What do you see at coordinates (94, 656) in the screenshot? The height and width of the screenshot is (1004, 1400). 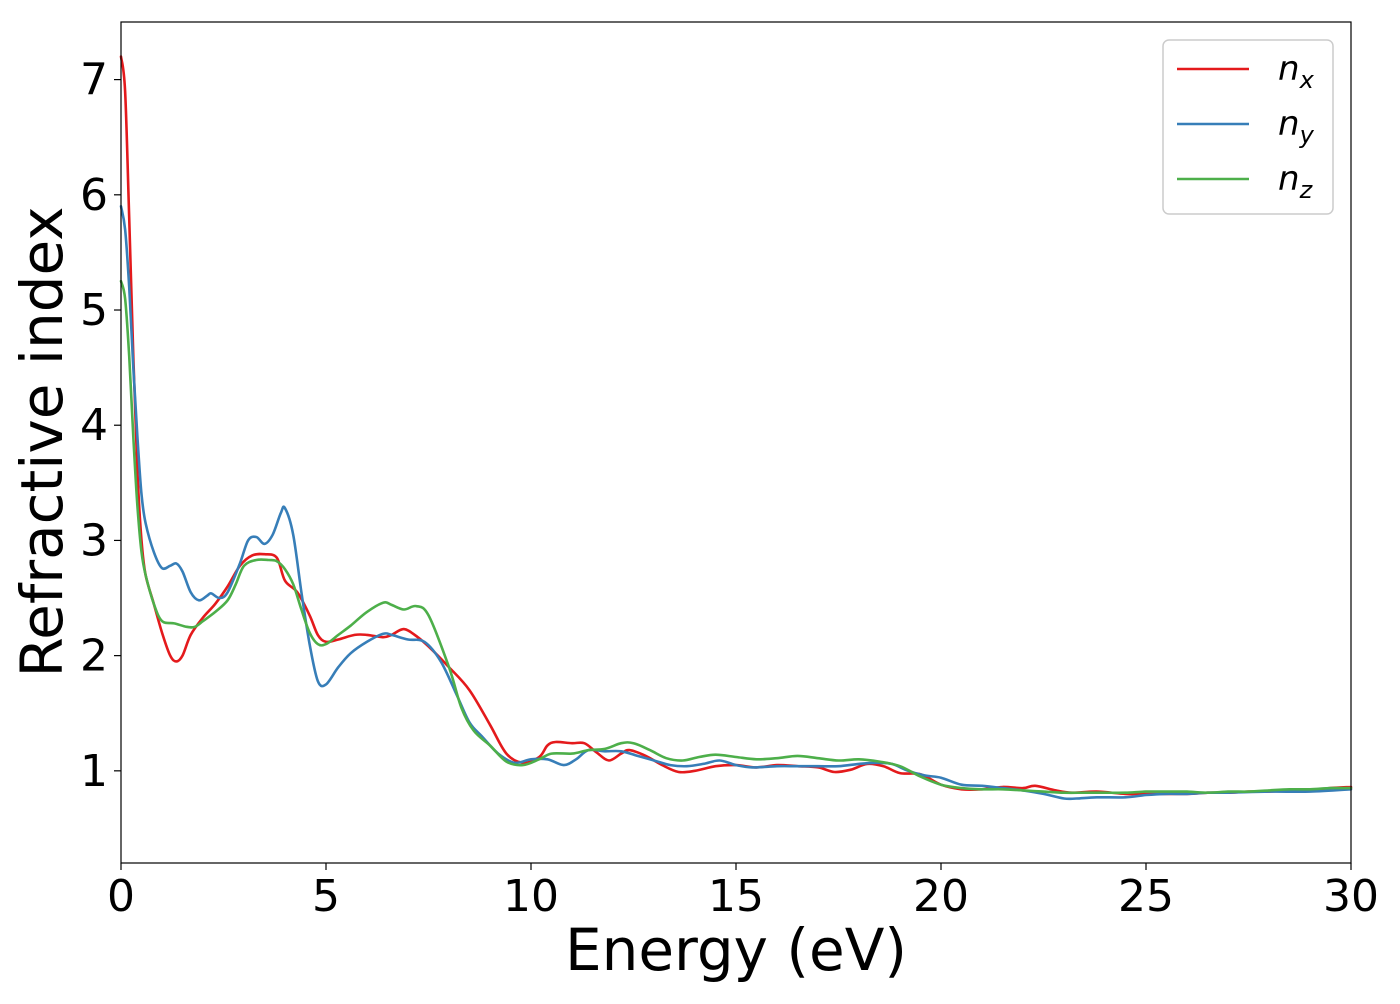 I see `y-tick-label: 2` at bounding box center [94, 656].